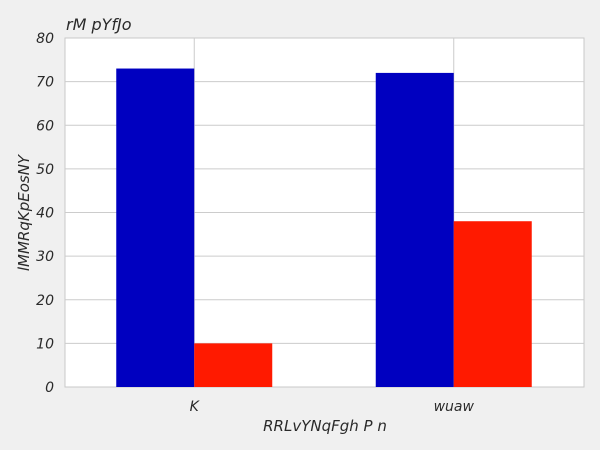 The width and height of the screenshot is (600, 450). I want to click on y-tick-label: 40, so click(45, 214).